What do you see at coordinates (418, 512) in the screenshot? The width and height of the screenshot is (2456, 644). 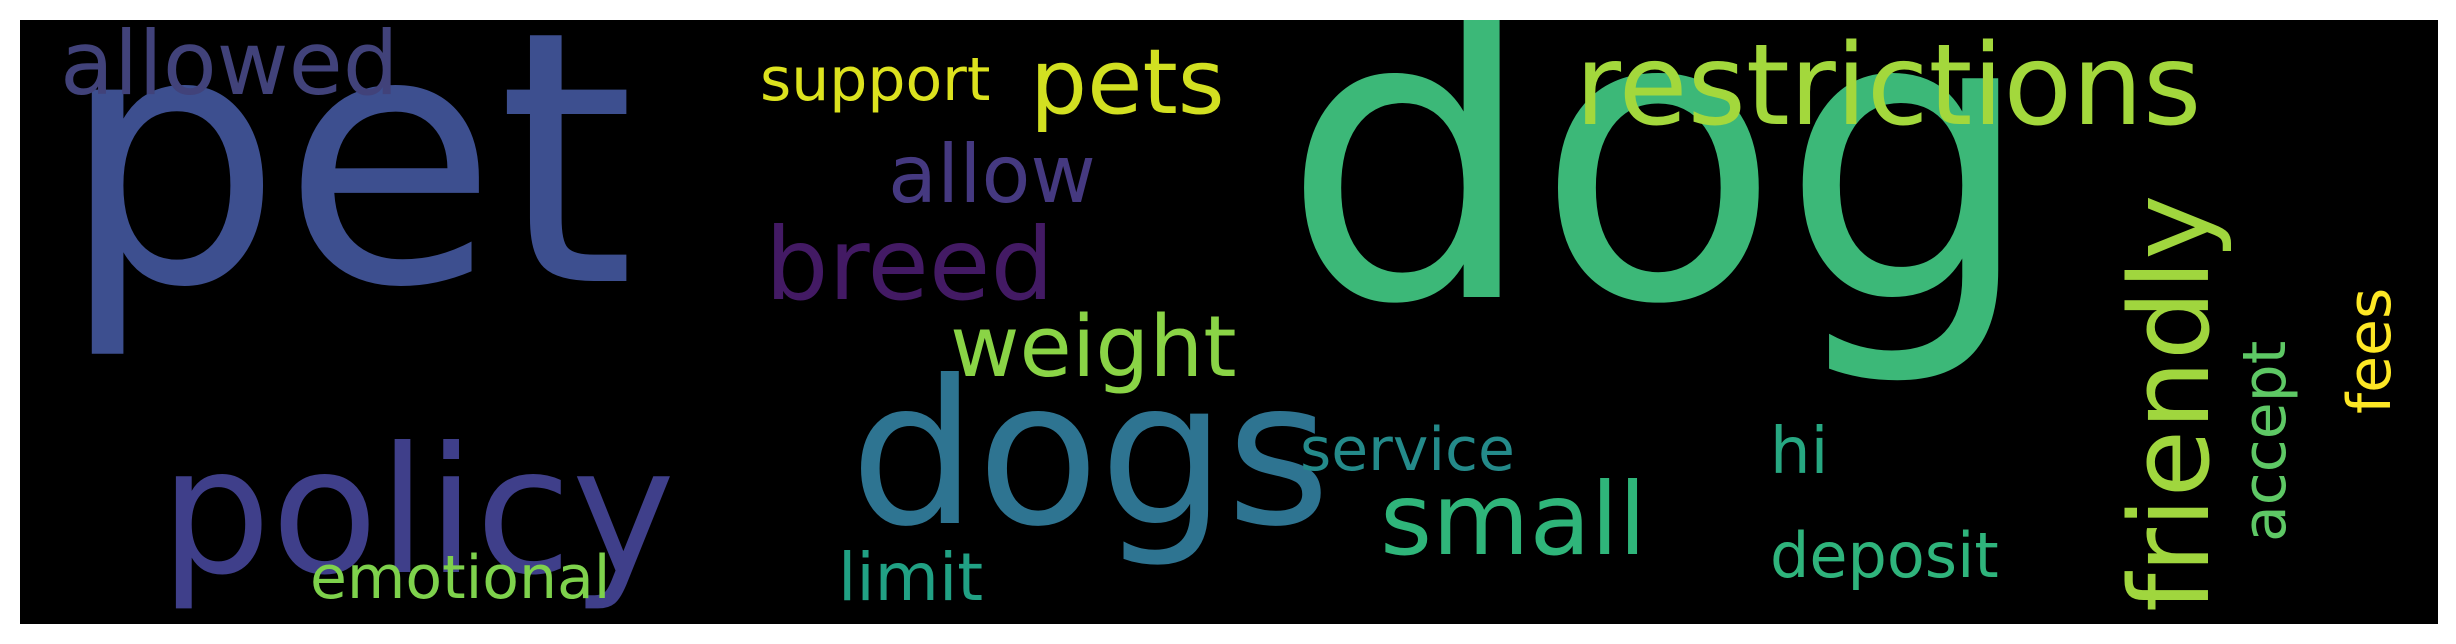 I see `word-policy: policy` at bounding box center [418, 512].